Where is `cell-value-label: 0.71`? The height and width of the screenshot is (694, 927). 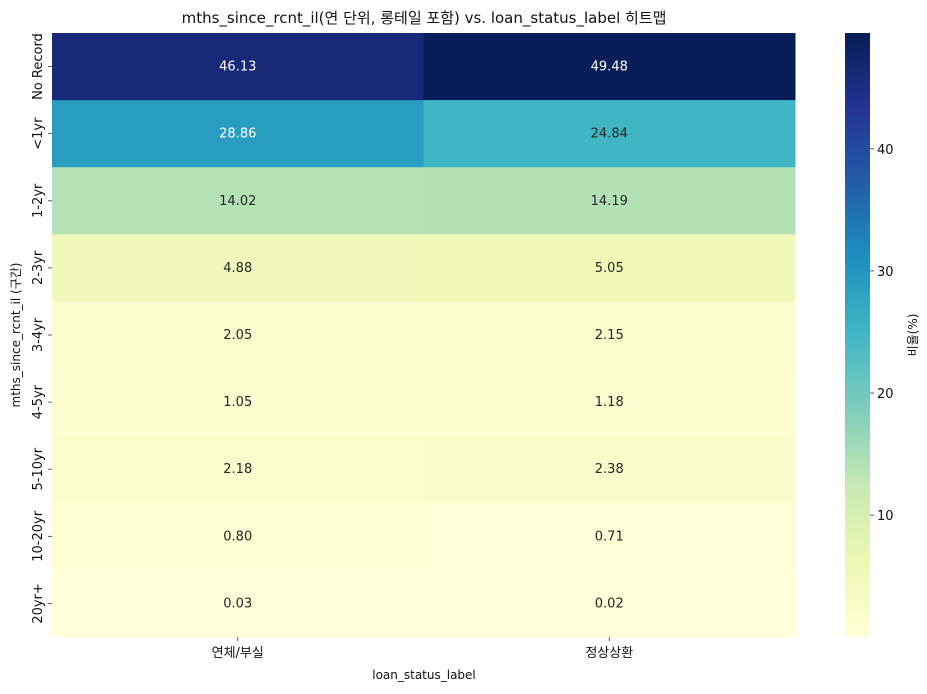
cell-value-label: 0.71 is located at coordinates (609, 536).